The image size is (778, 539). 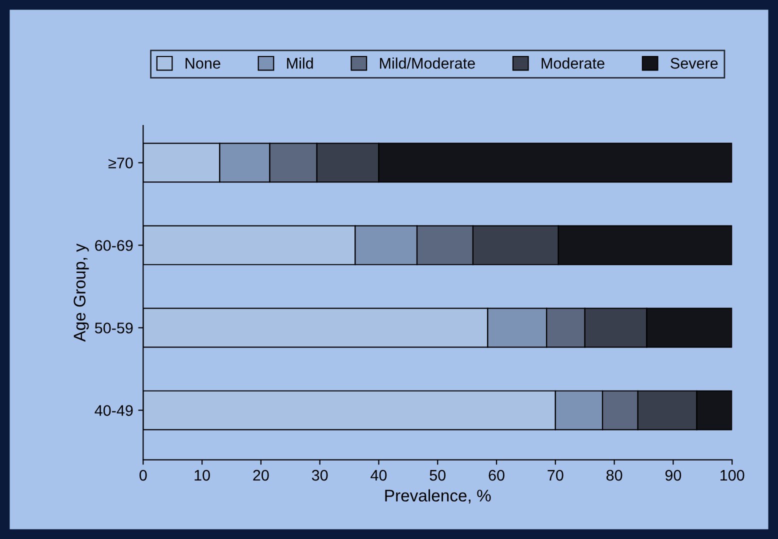 I want to click on legend-label: Mild/Moderate, so click(x=427, y=63).